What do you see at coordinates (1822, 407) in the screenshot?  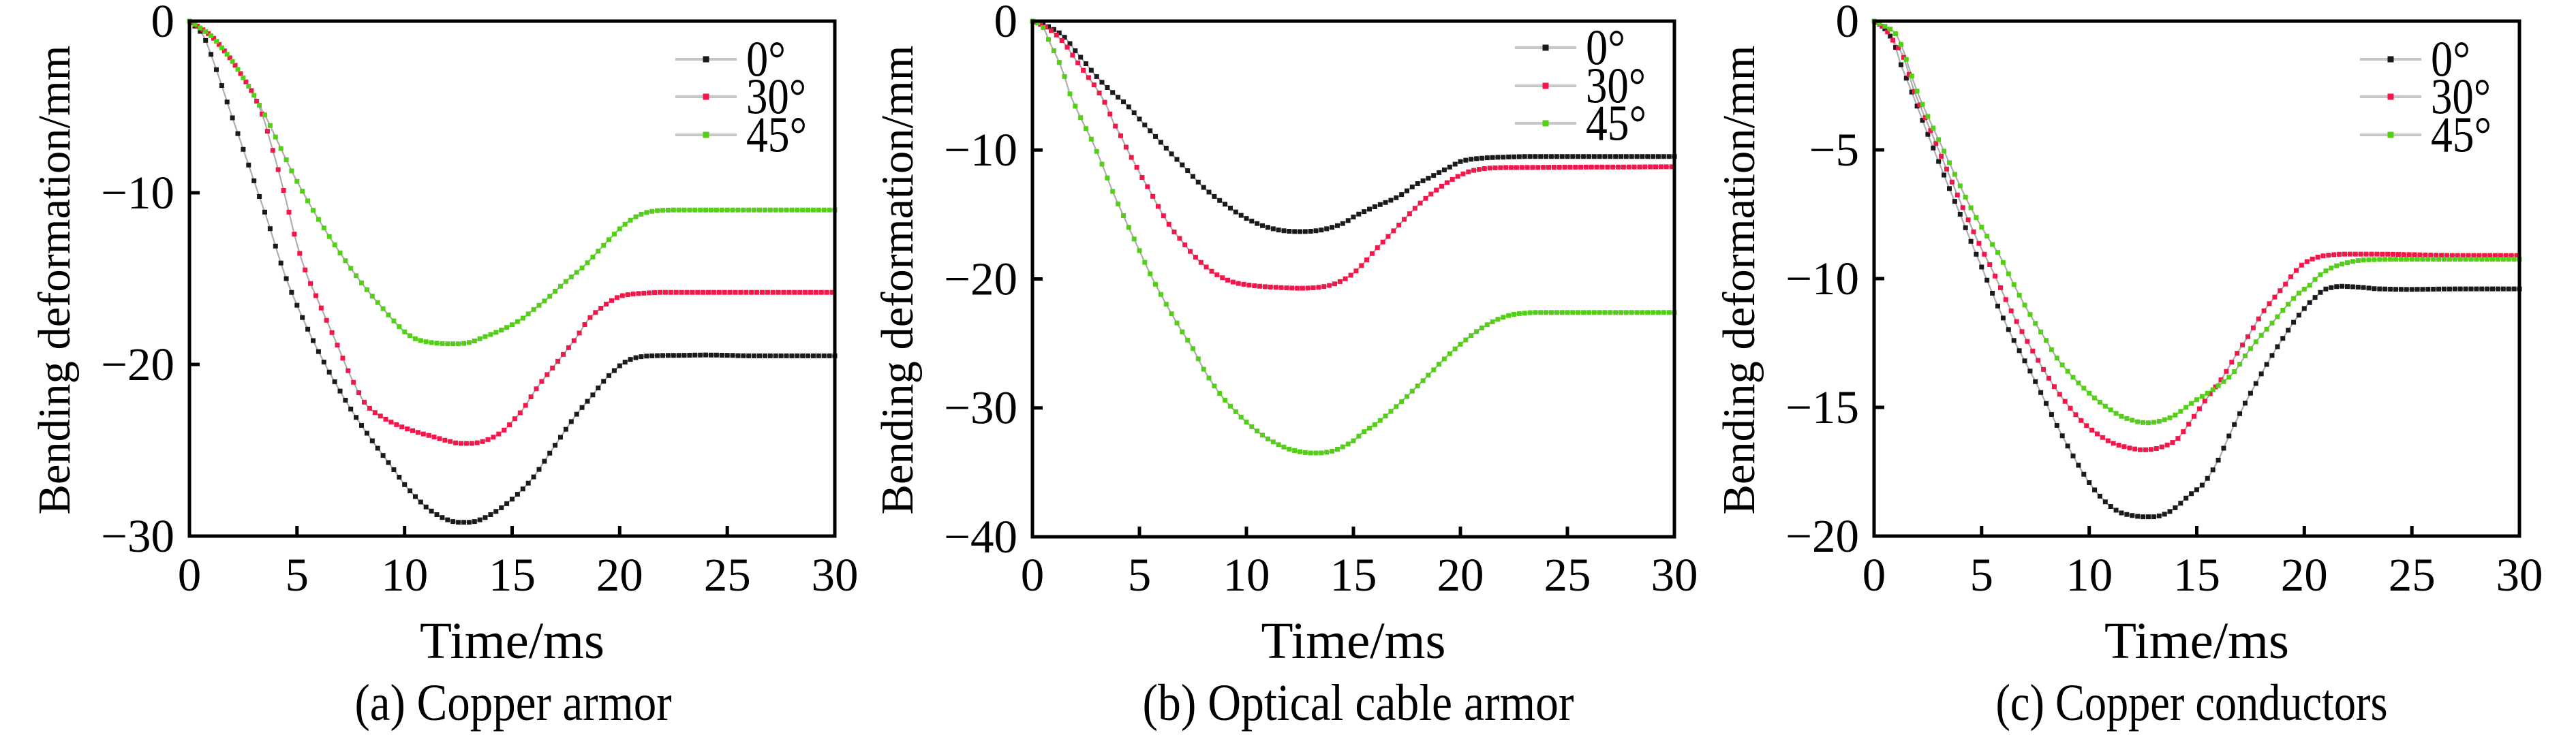 I see `svg-text: −15` at bounding box center [1822, 407].